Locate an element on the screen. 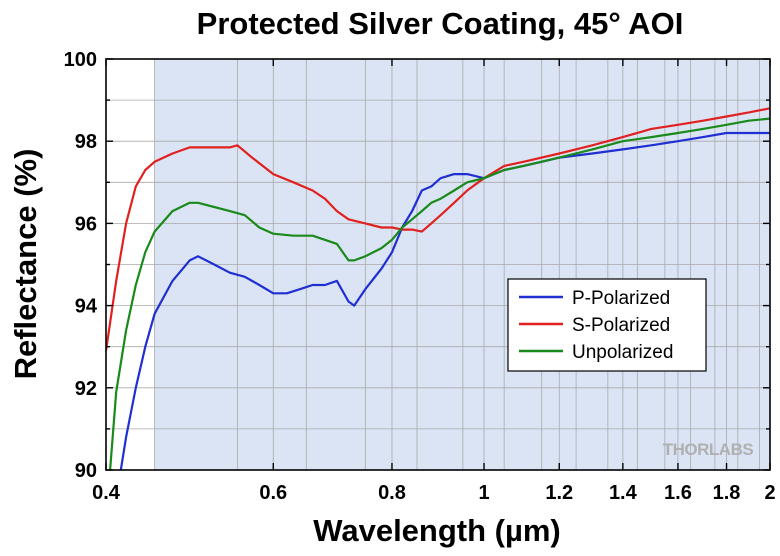 The width and height of the screenshot is (780, 556). x-tick-label: 0.6 is located at coordinates (273, 493).